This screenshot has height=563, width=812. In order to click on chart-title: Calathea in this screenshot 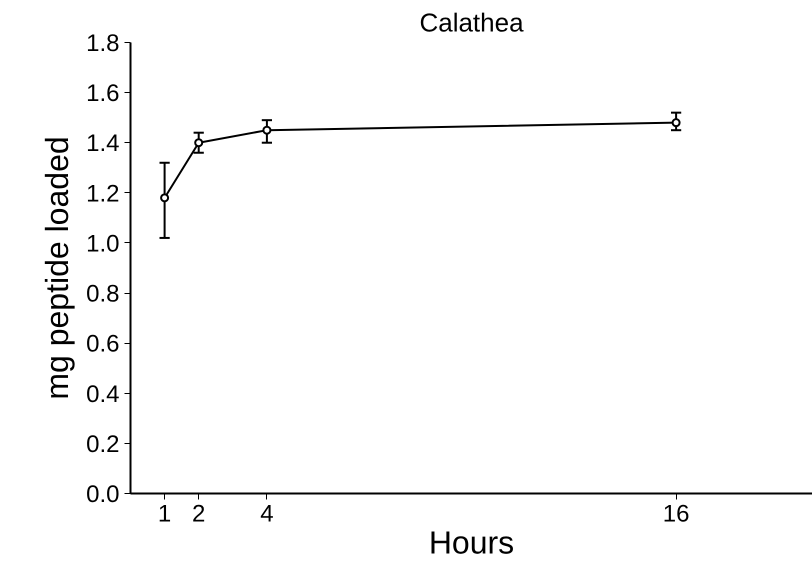, I will do `click(471, 23)`.